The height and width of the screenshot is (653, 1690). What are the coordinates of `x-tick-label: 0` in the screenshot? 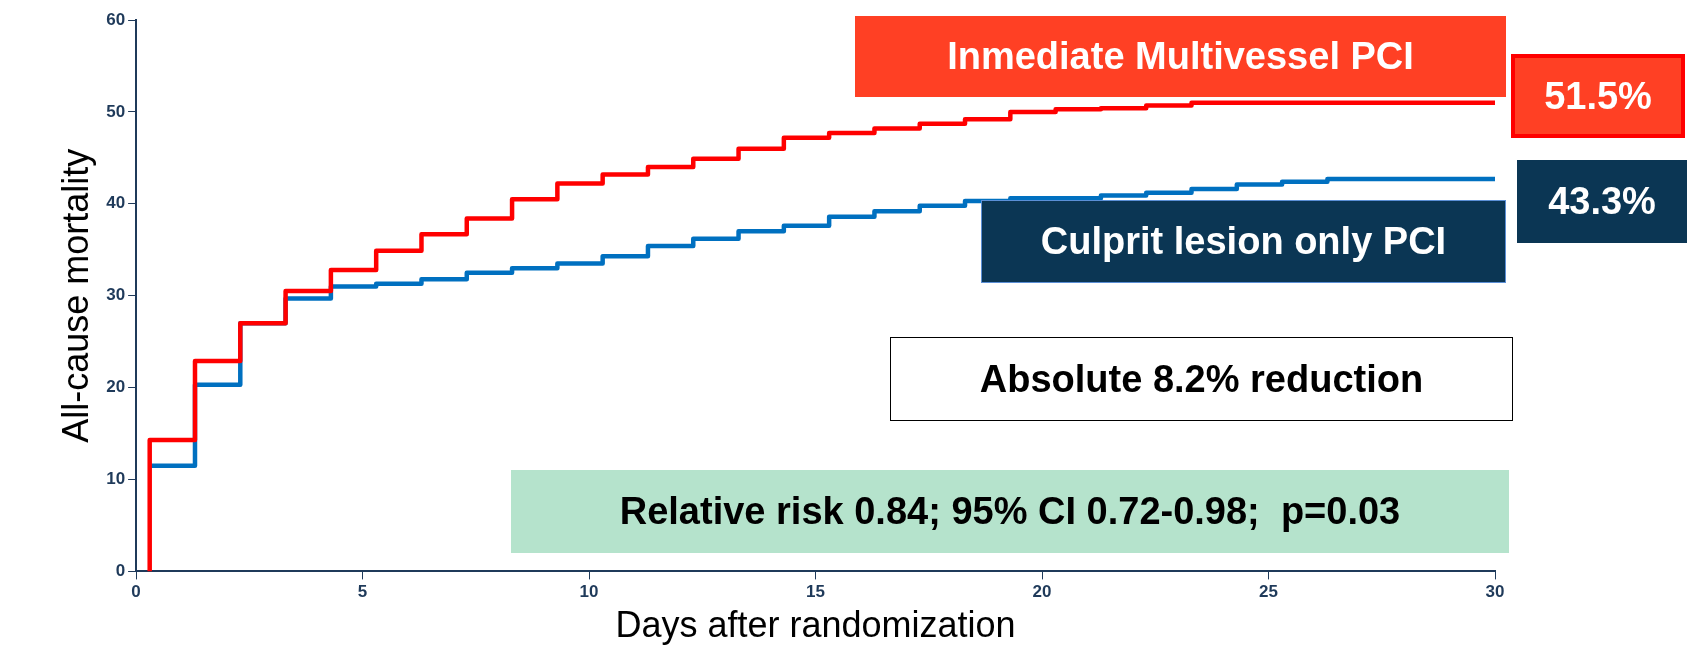 It's located at (136, 592).